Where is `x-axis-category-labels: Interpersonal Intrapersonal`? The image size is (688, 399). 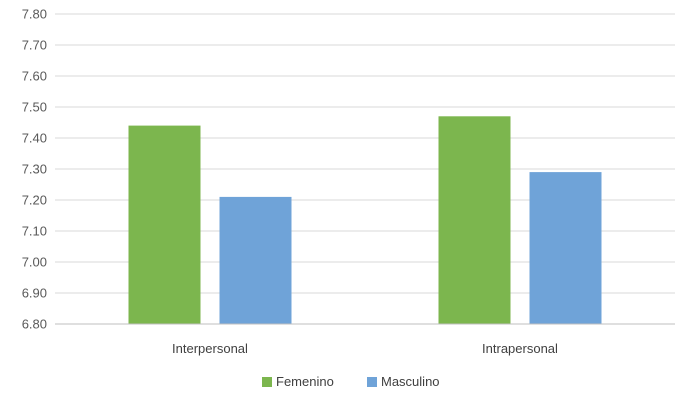
x-axis-category-labels: Interpersonal Intrapersonal is located at coordinates (365, 348).